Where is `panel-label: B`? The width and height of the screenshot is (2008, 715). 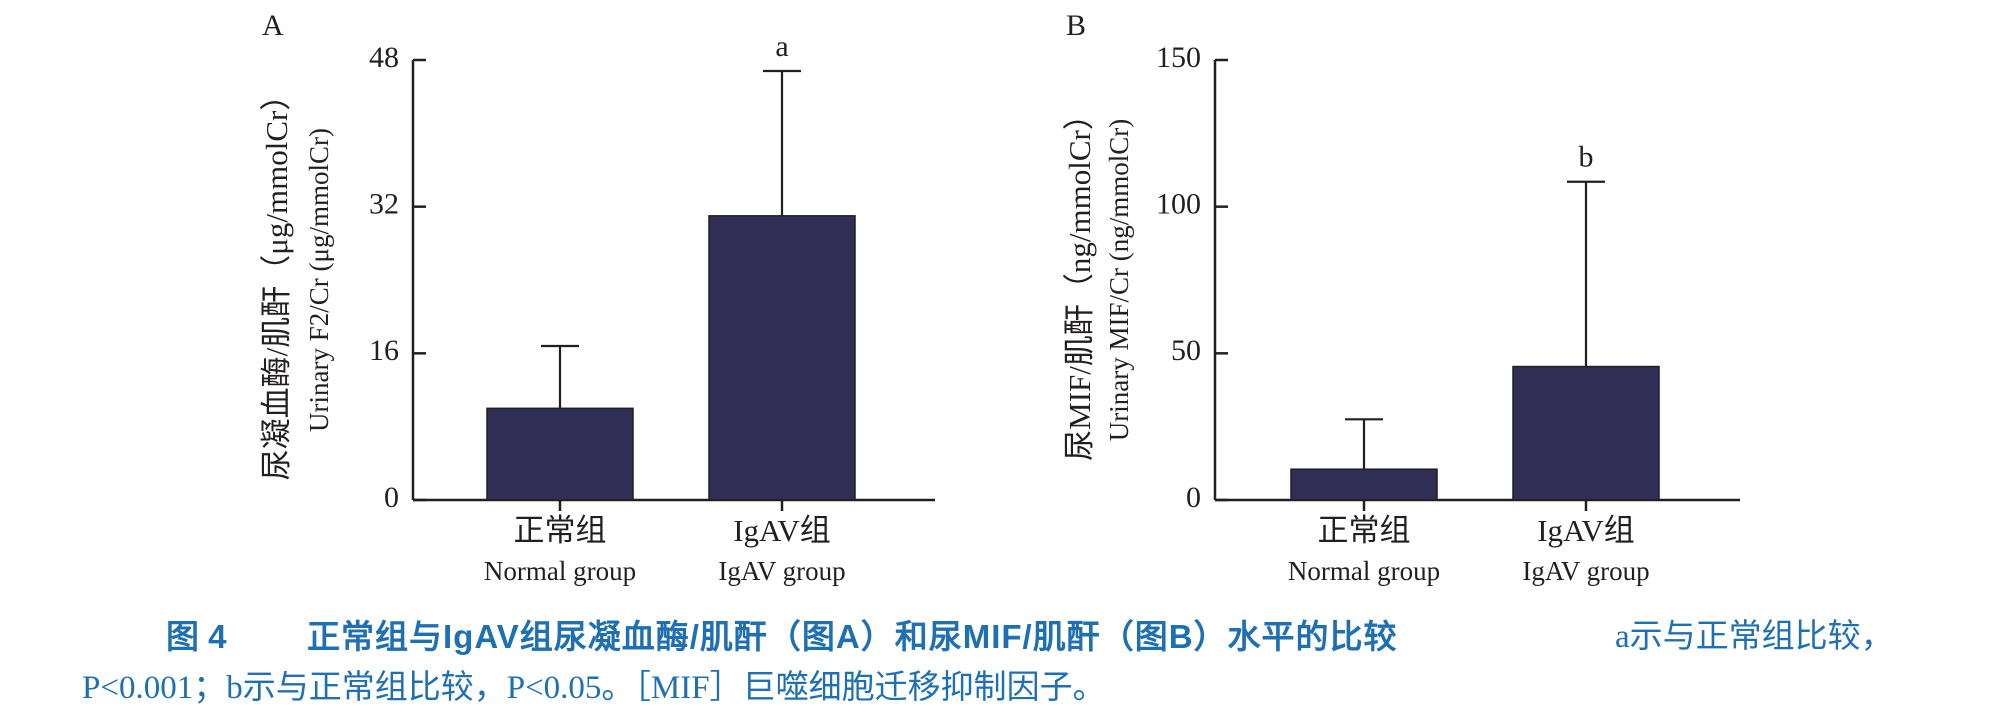
panel-label: B is located at coordinates (1076, 25).